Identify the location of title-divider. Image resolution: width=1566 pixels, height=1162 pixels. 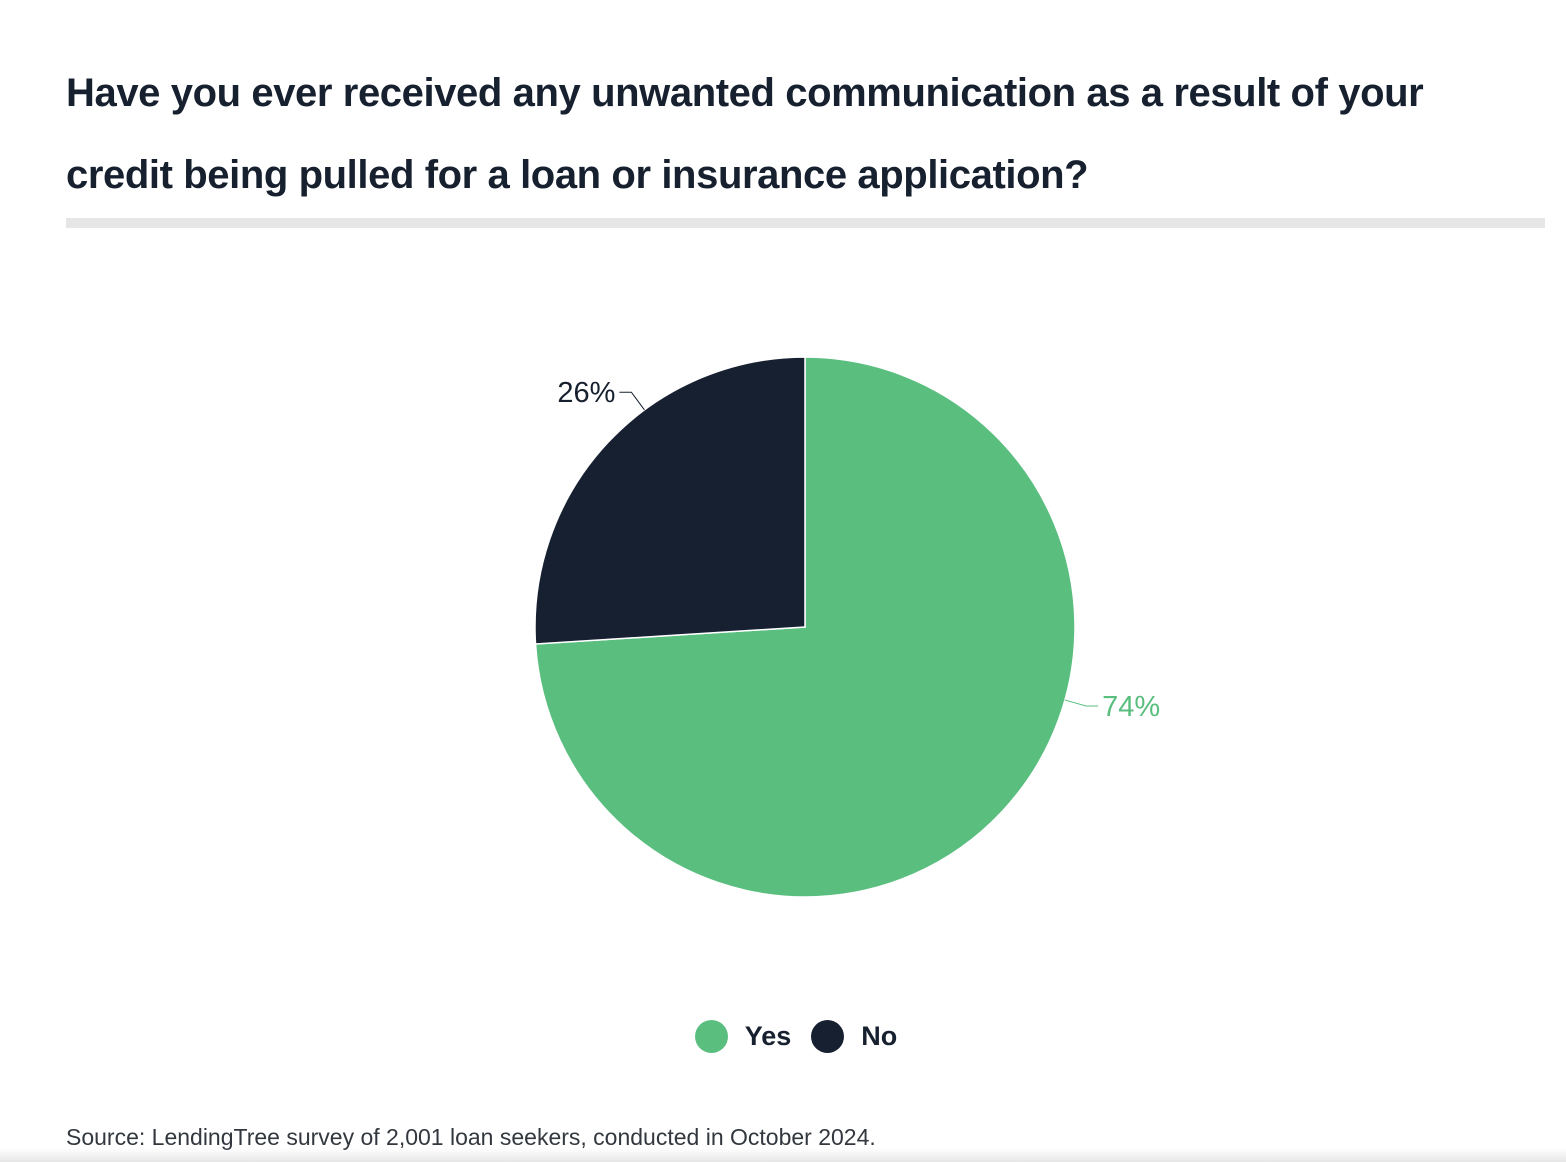
(805, 223).